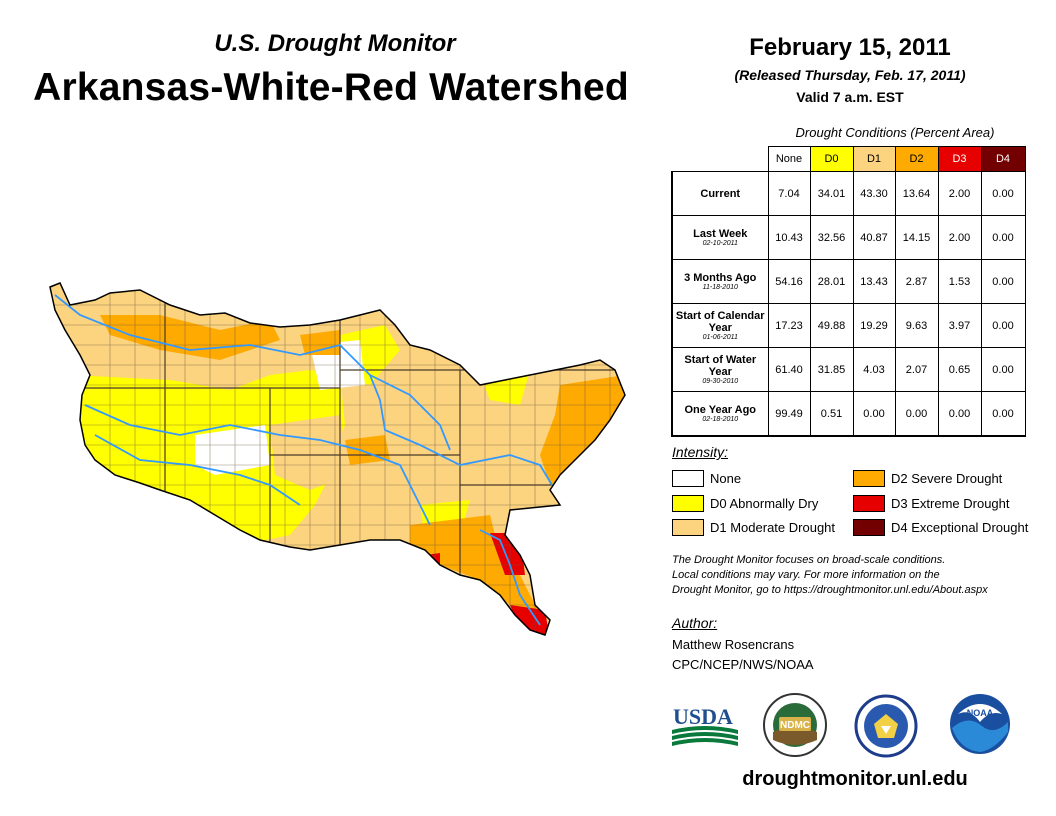 The width and height of the screenshot is (1056, 816). I want to click on table-cell: 1.53, so click(959, 281).